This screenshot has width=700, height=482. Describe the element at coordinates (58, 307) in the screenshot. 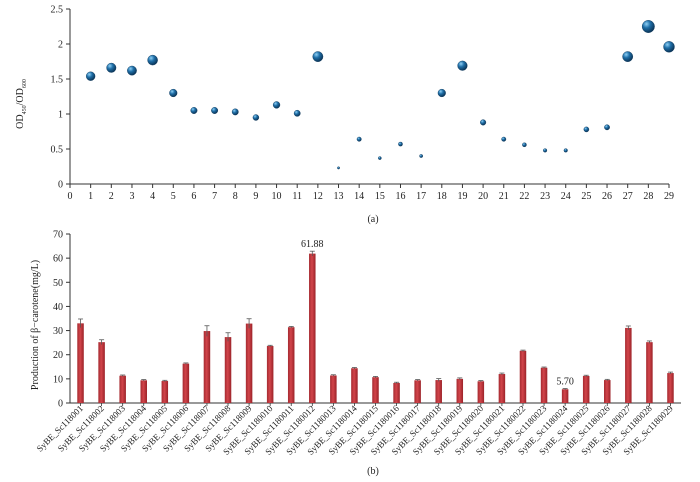

I see `y-tick-label: 40` at that location.